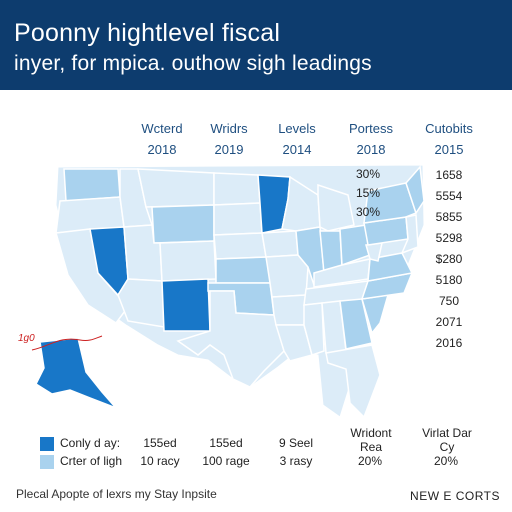 The image size is (512, 512). What do you see at coordinates (26, 338) in the screenshot?
I see `map-annotation: 1g0` at bounding box center [26, 338].